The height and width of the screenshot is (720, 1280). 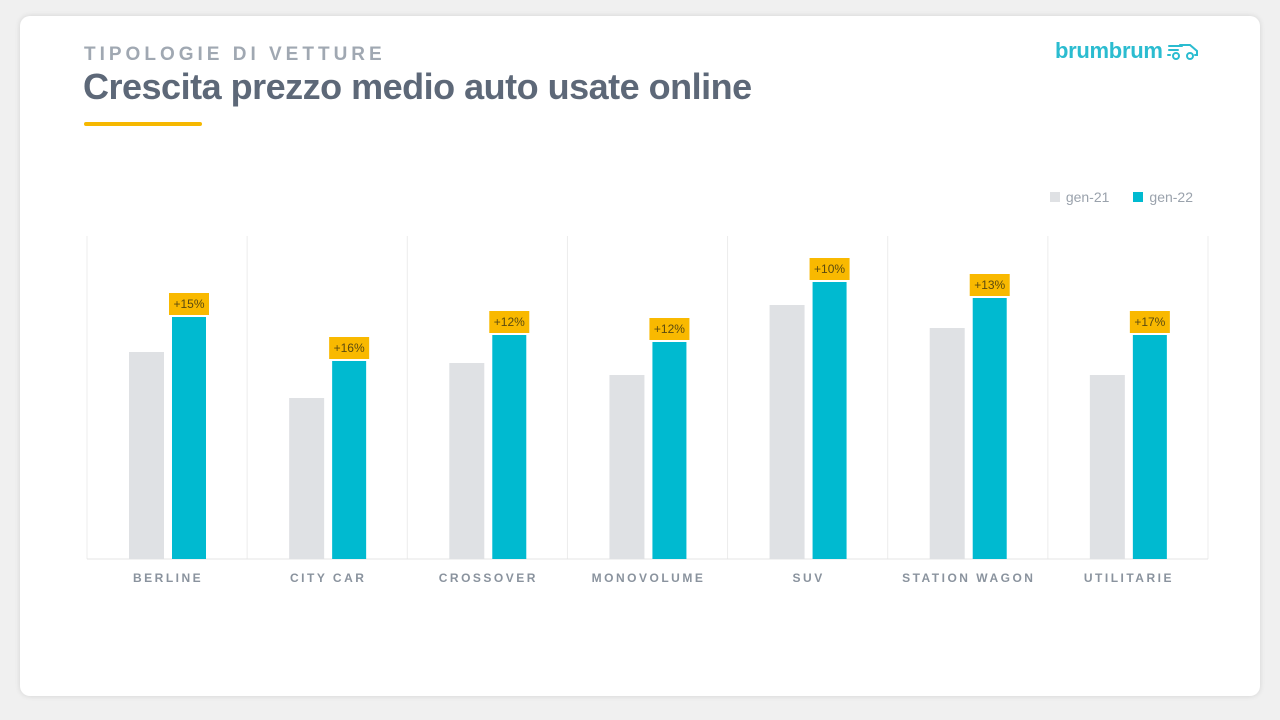 I want to click on car-icon, so click(x=1182, y=52).